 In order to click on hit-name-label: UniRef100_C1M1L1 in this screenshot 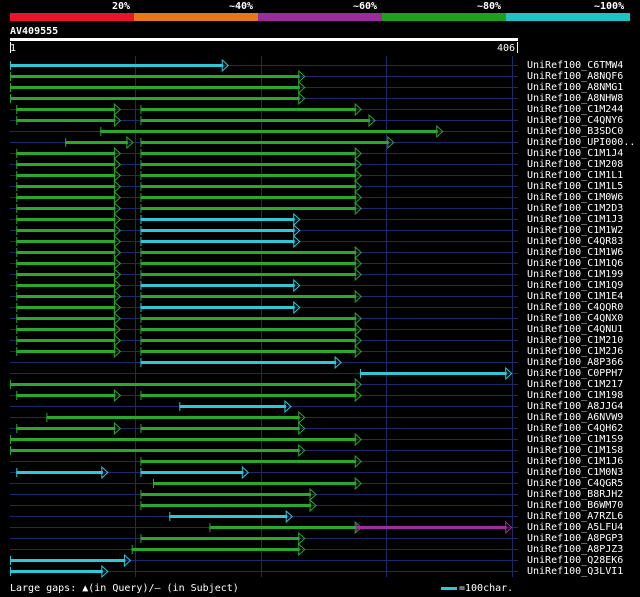, I will do `click(575, 175)`.